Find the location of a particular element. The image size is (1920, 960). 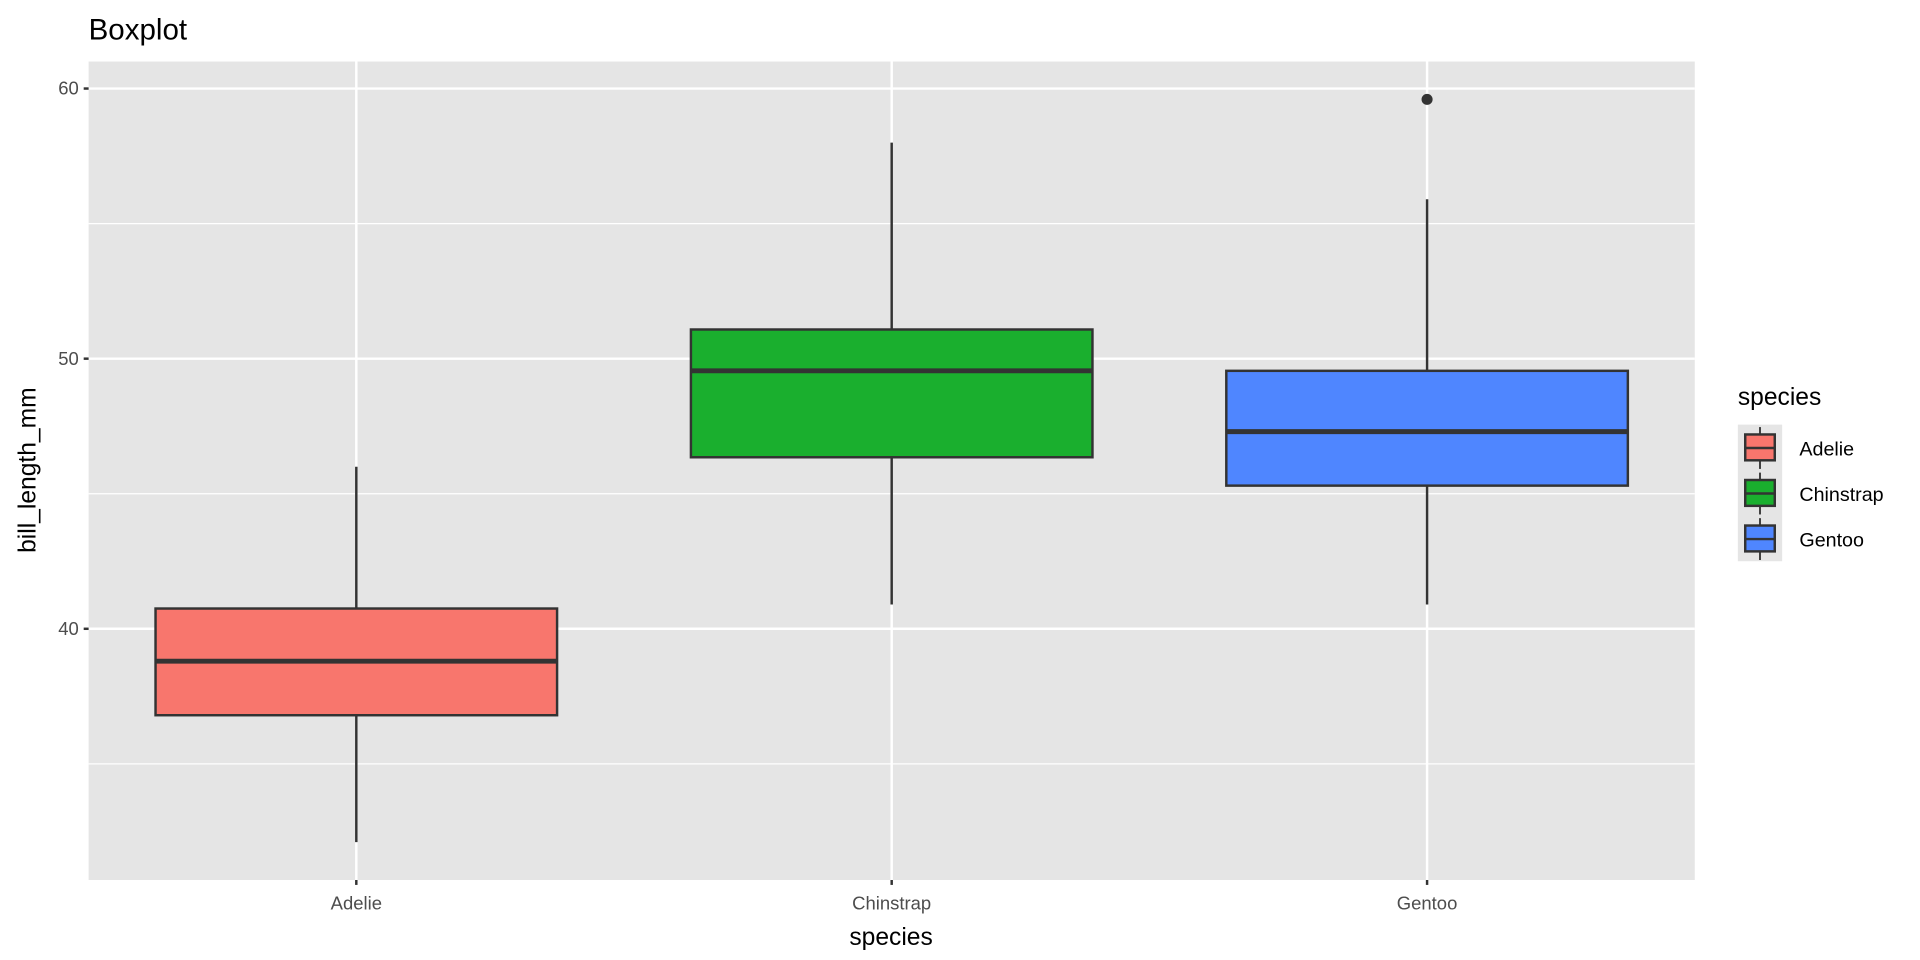

box-chinstrap is located at coordinates (891, 373).